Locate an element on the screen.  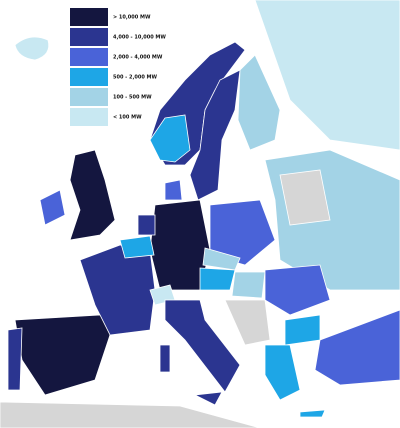
legend-label: 500 - 2,000 MW is located at coordinates (135, 78).